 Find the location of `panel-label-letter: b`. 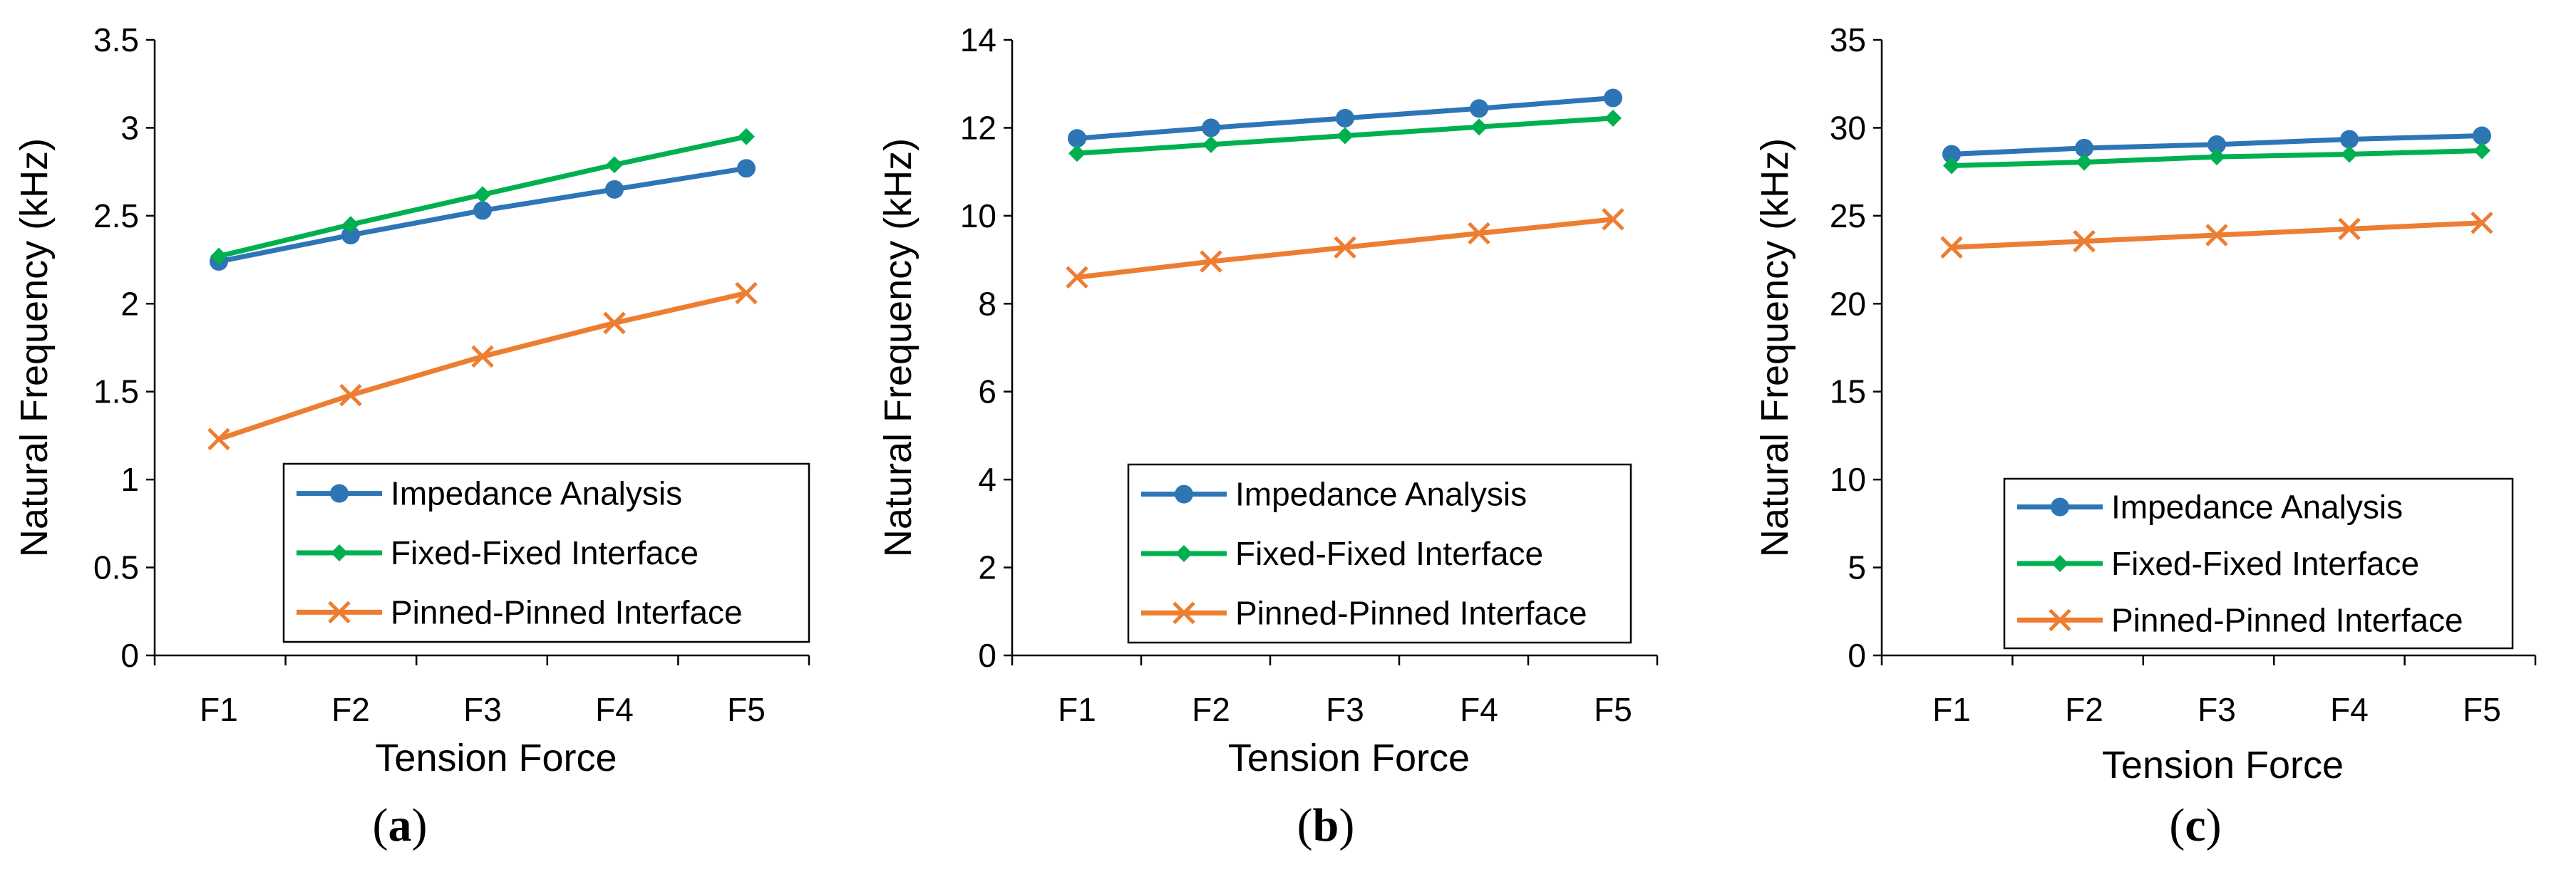

panel-label-letter: b is located at coordinates (1326, 825).